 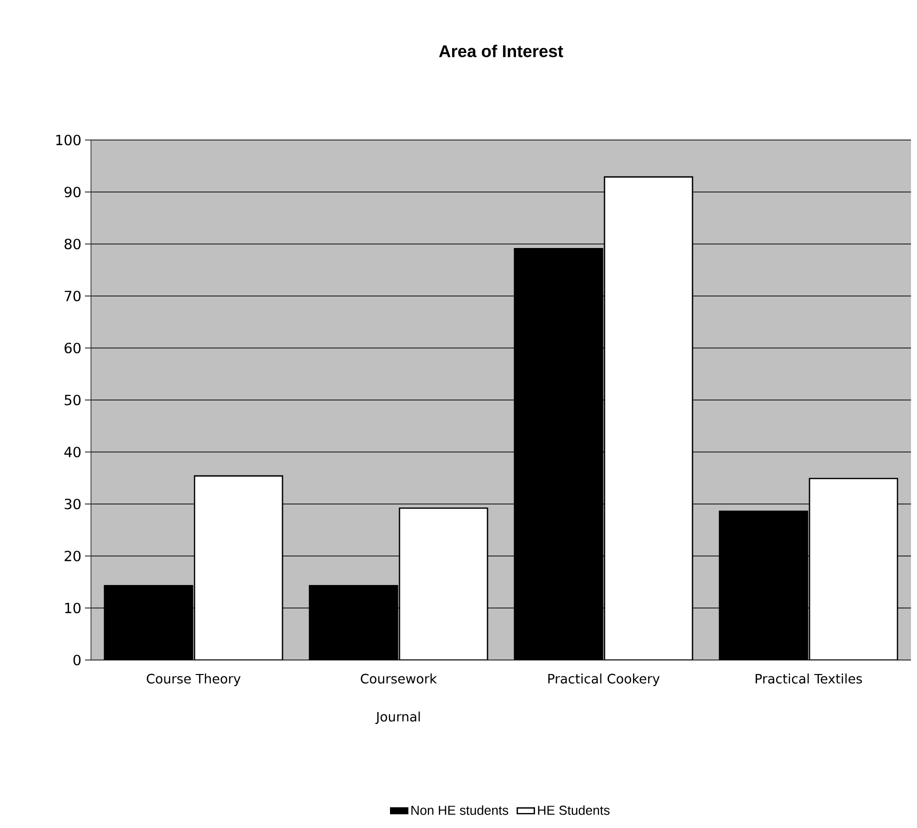 What do you see at coordinates (604, 680) in the screenshot?
I see `x-tick-label: Practical Cookery` at bounding box center [604, 680].